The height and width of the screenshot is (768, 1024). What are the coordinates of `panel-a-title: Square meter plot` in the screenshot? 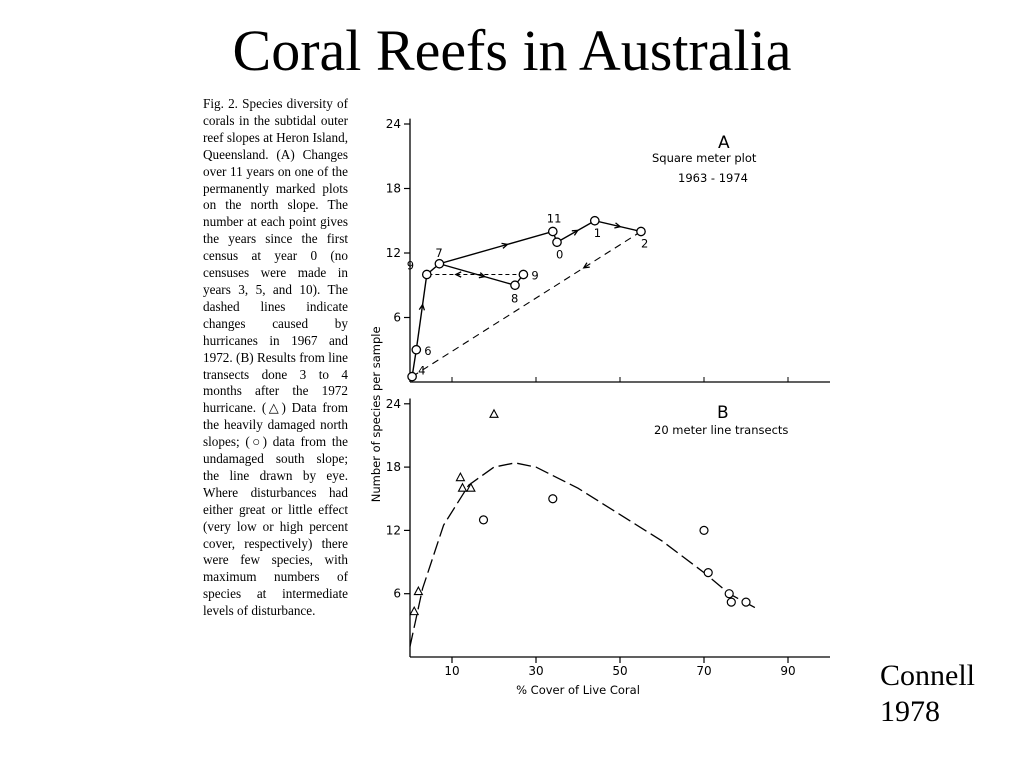 It's located at (704, 158).